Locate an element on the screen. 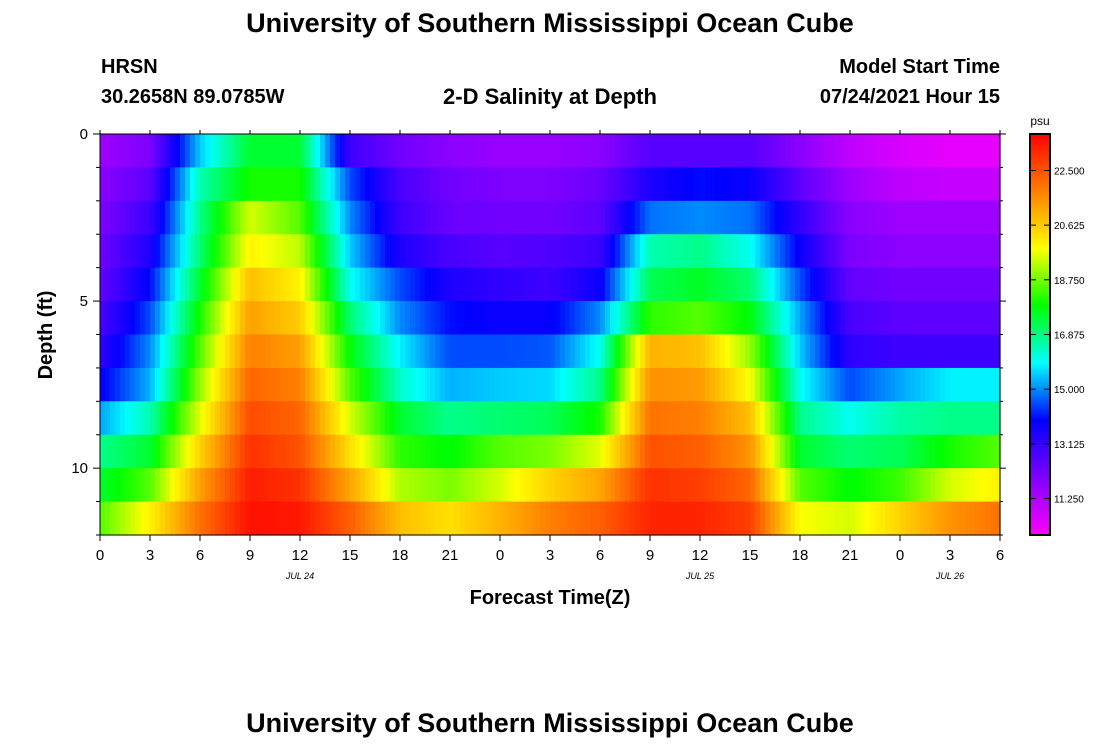  x-tick-label: 3 is located at coordinates (150, 555).